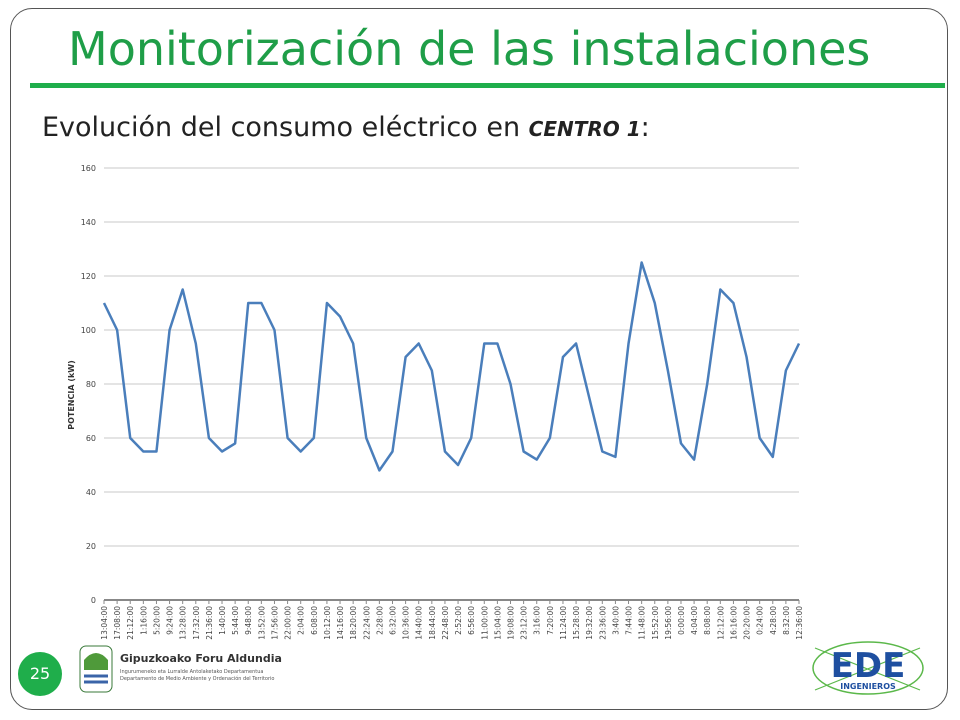  What do you see at coordinates (584, 129) in the screenshot?
I see `subtitle-emphasis: CENTRO 1` at bounding box center [584, 129].